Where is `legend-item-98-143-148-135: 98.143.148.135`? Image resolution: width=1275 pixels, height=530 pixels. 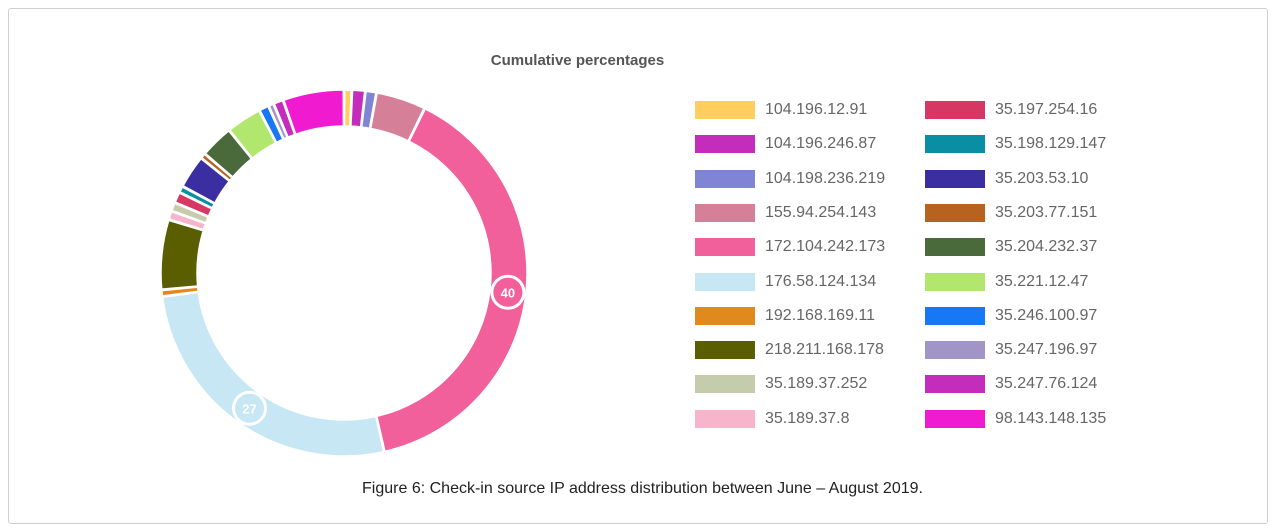 legend-item-98-143-148-135: 98.143.148.135 is located at coordinates (1015, 419).